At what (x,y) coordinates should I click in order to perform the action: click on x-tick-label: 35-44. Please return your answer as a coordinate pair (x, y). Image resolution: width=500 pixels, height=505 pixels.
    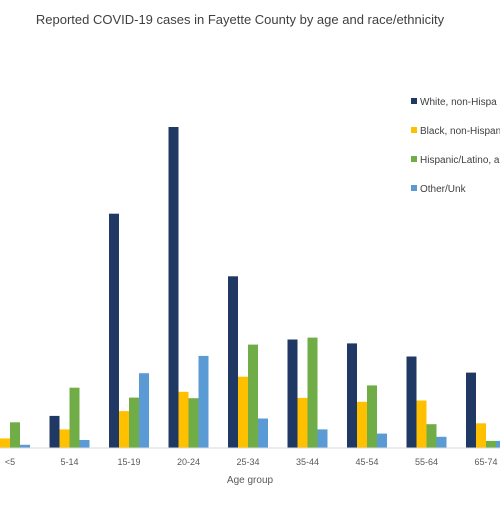
    Looking at the image, I should click on (307, 462).